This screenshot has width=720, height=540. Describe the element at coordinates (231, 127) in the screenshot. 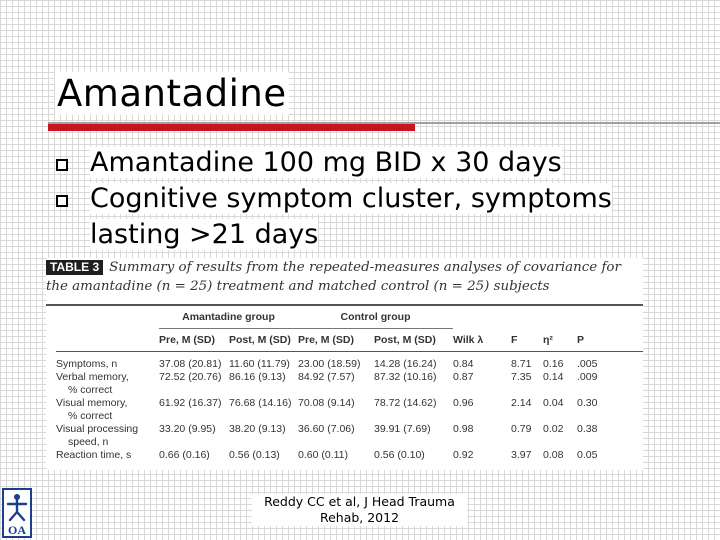

I see `title-accent-bar` at that location.